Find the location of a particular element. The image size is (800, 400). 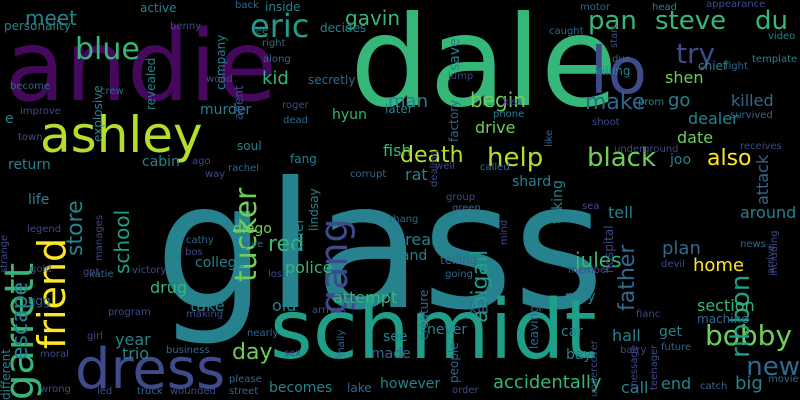

word-dealer: dealer is located at coordinates (713, 118).